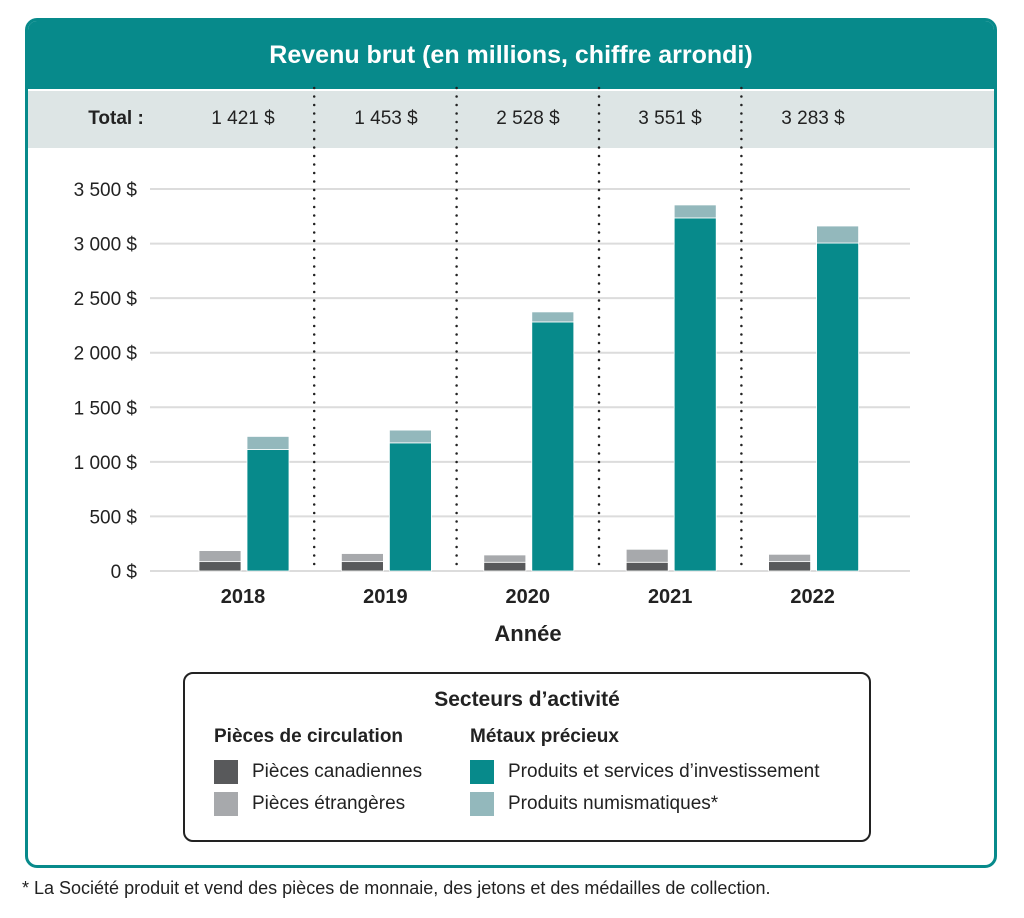 The height and width of the screenshot is (918, 1024). Describe the element at coordinates (613, 803) in the screenshot. I see `legend-label: Produits numismatiques*` at that location.